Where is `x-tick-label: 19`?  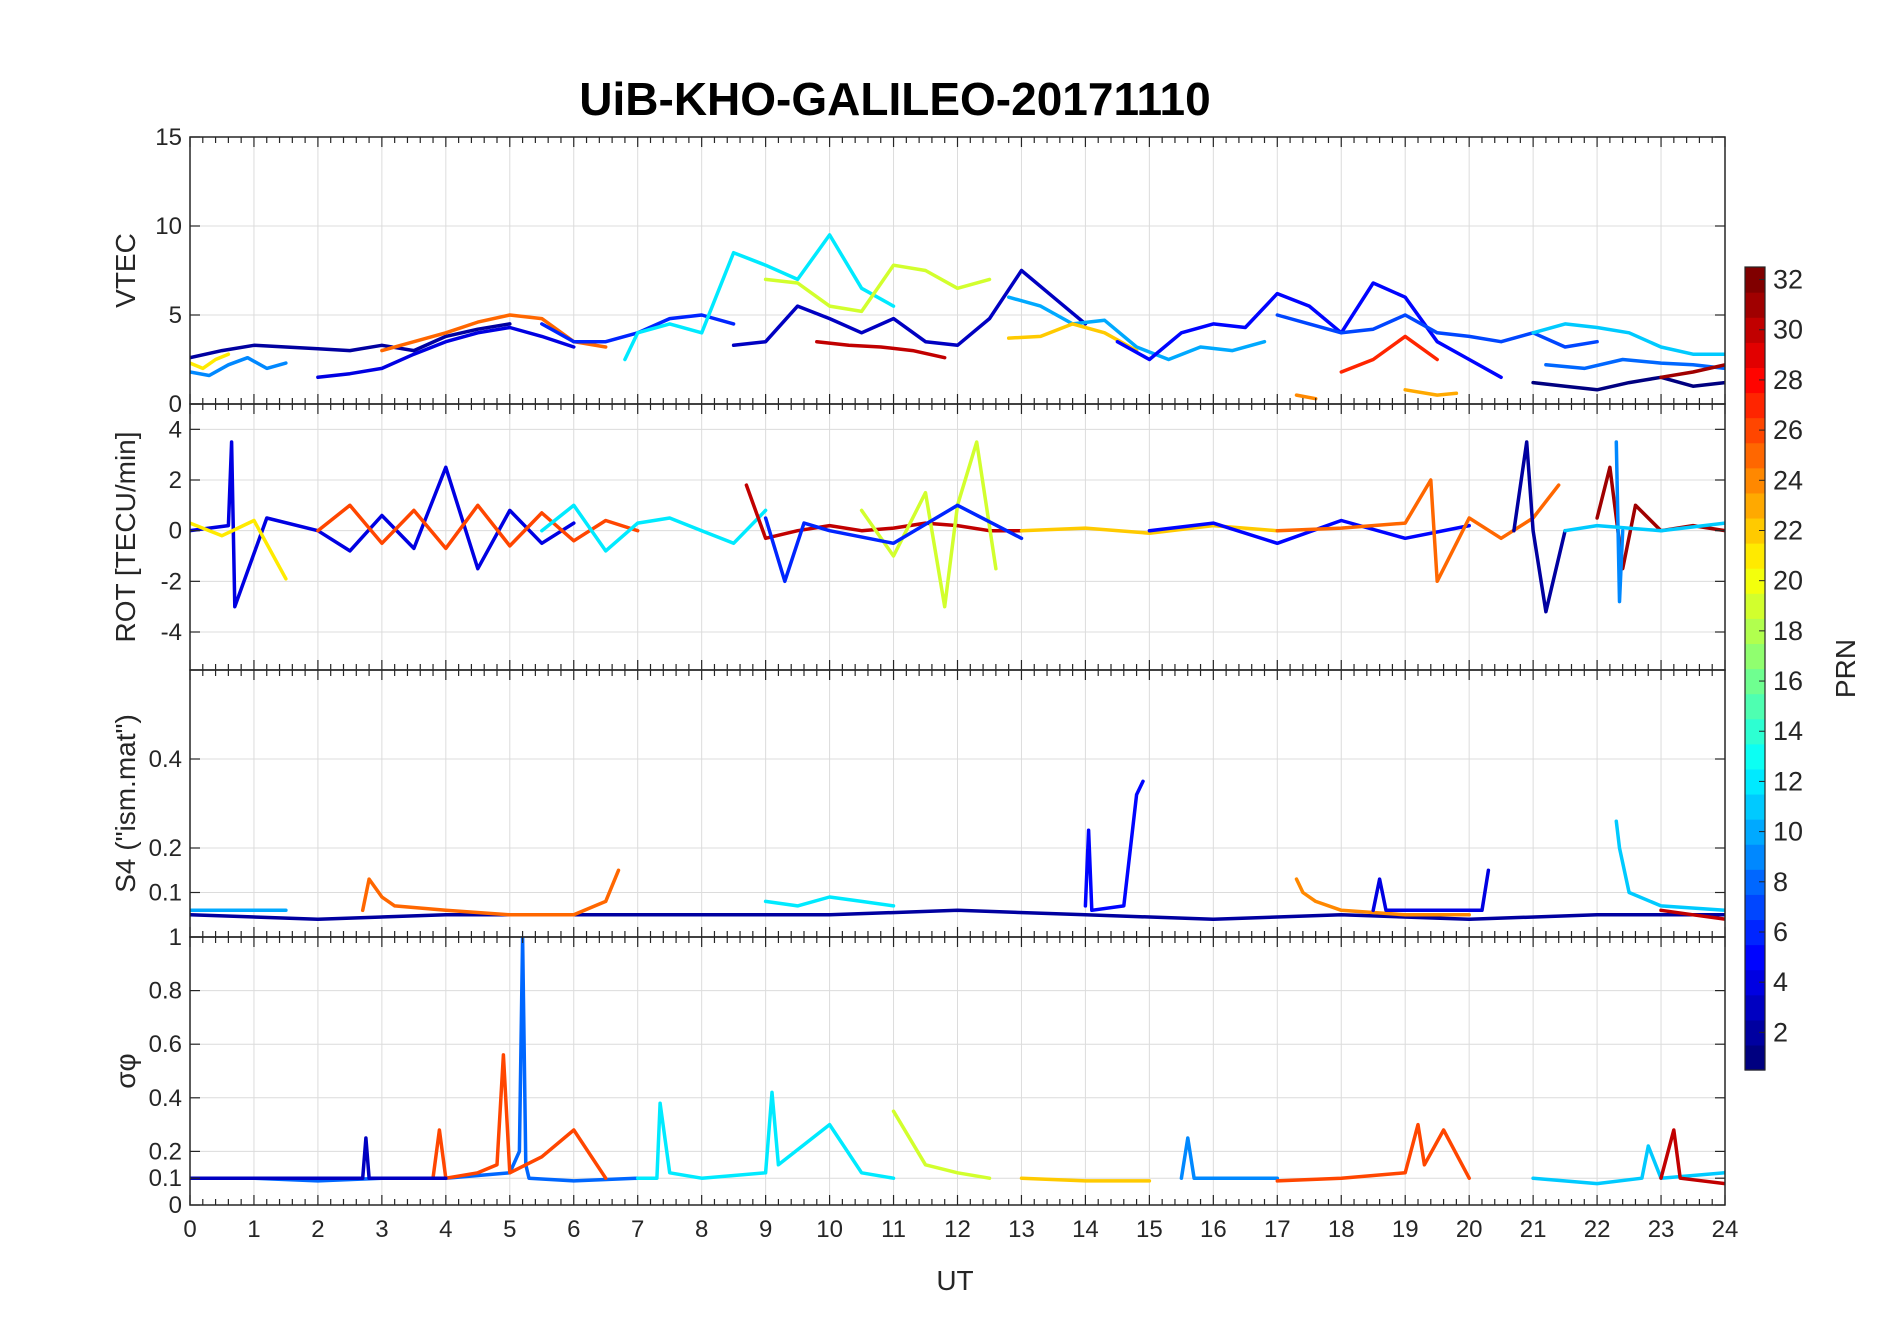
x-tick-label: 19 is located at coordinates (1405, 1229).